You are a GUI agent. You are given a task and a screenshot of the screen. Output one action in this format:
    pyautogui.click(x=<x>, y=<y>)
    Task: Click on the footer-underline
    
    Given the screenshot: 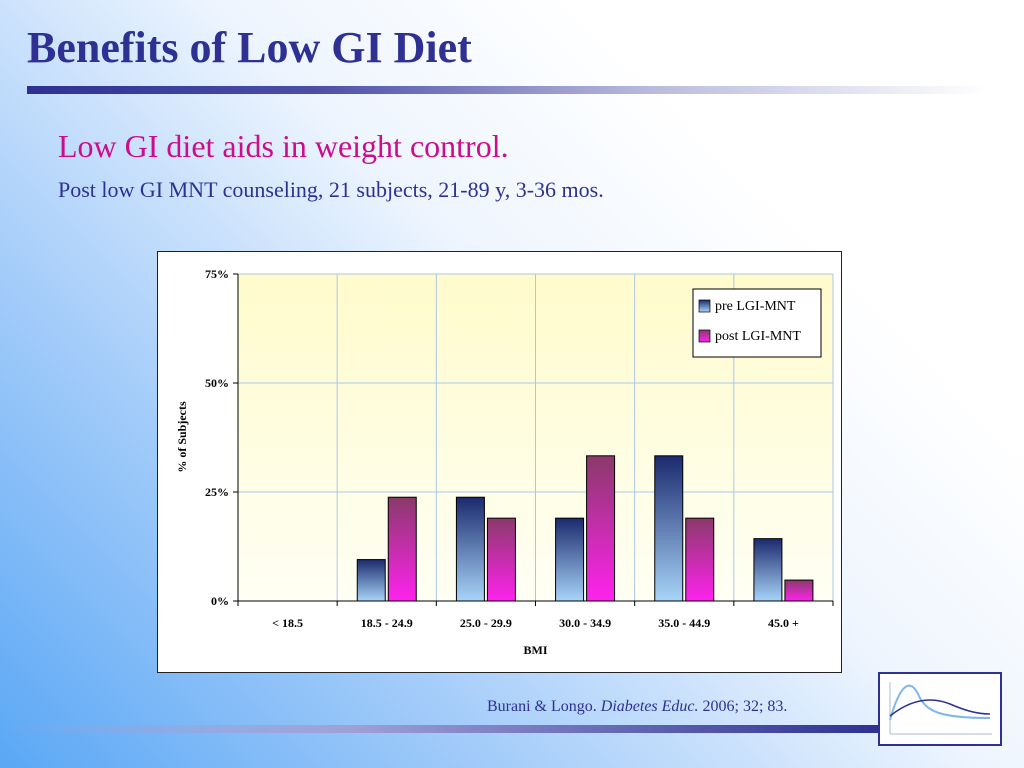 What is the action you would take?
    pyautogui.click(x=439, y=729)
    